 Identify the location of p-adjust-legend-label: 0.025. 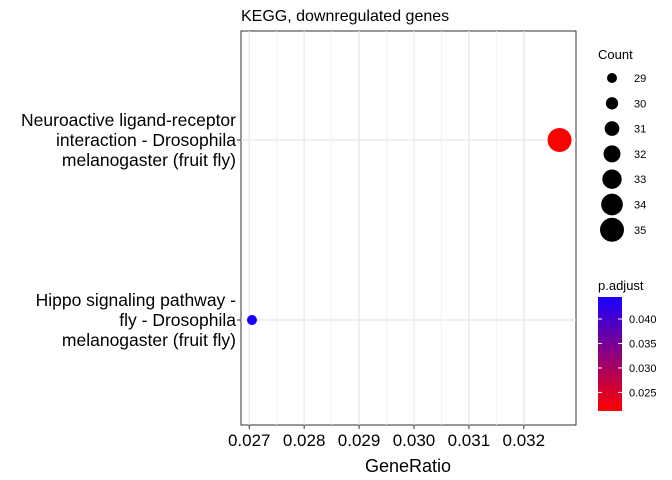
(643, 393).